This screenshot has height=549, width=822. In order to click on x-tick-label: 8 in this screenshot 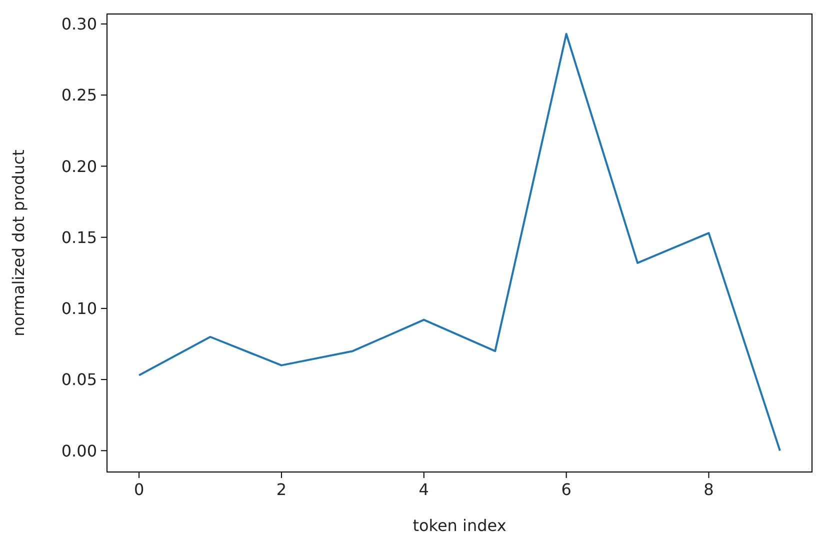, I will do `click(709, 489)`.